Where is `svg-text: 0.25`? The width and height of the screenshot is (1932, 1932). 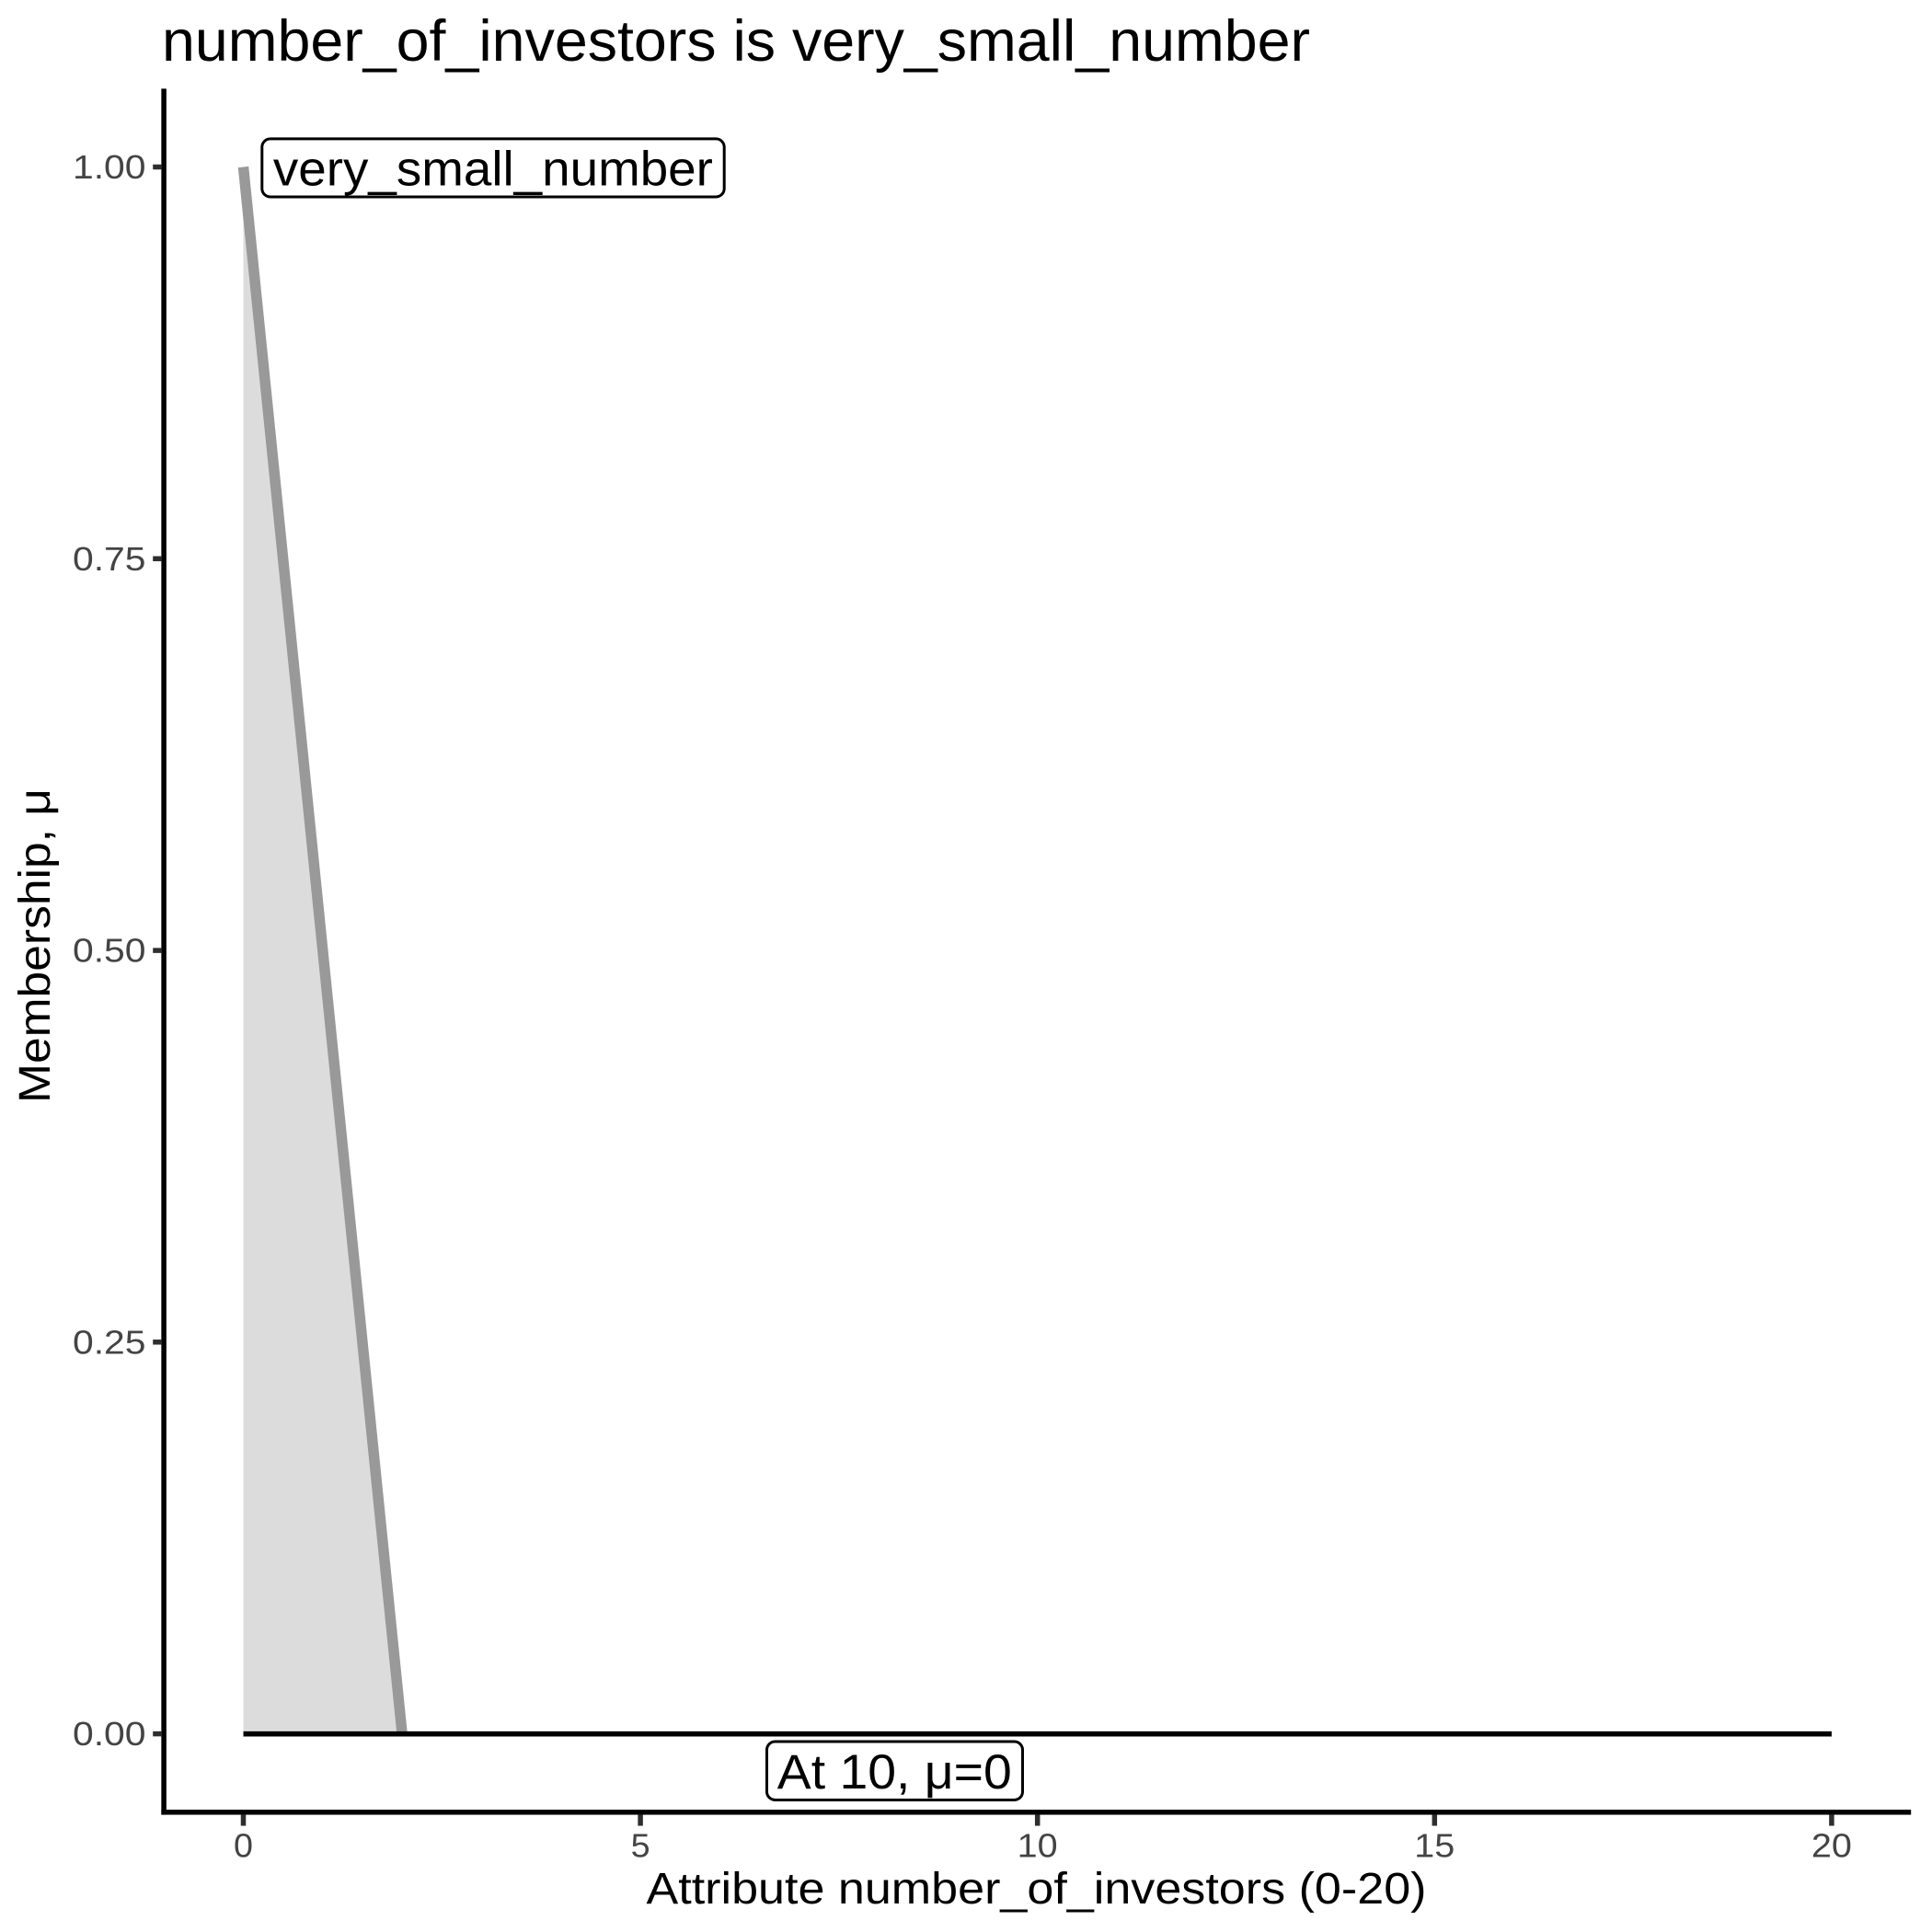
svg-text: 0.25 is located at coordinates (109, 1342).